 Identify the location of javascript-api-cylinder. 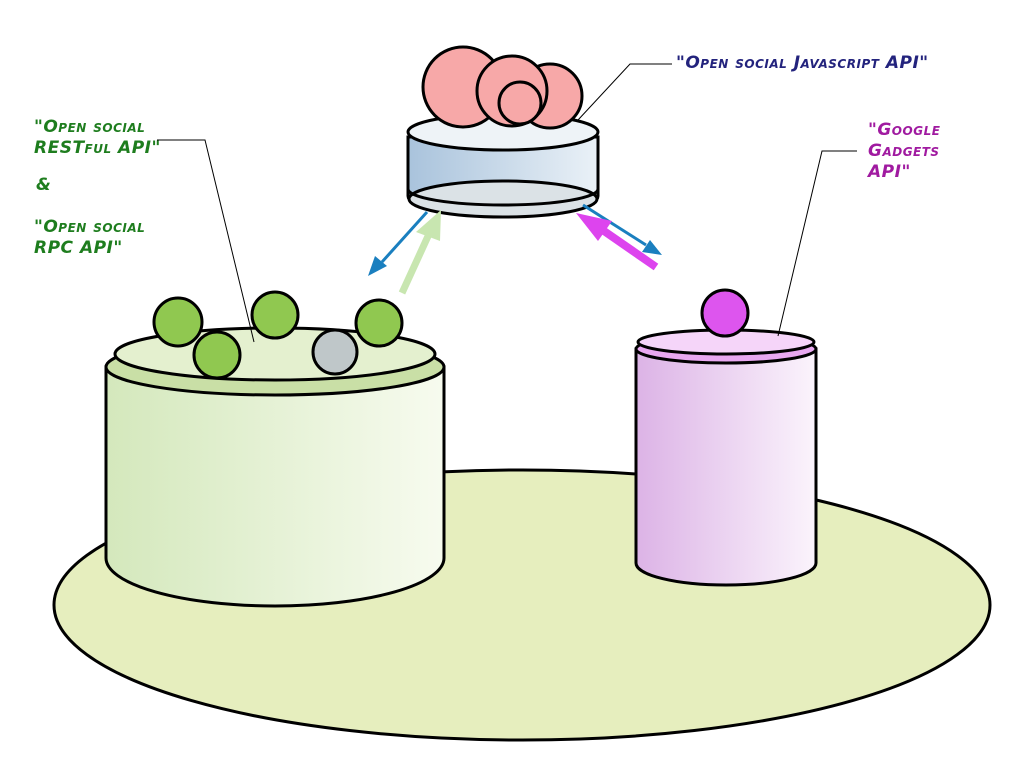
(503, 165).